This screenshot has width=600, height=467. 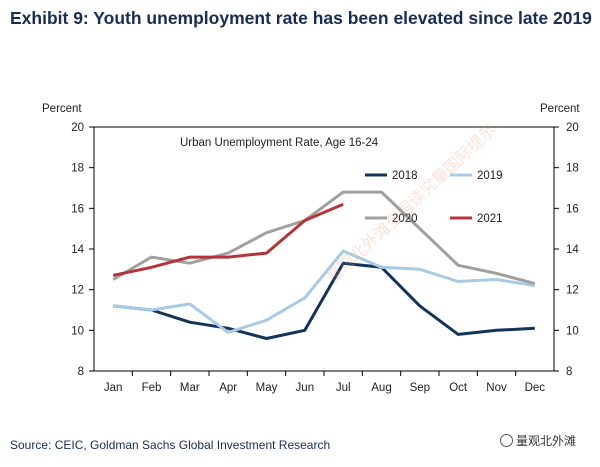 What do you see at coordinates (490, 219) in the screenshot?
I see `legend-label-2021: 2021` at bounding box center [490, 219].